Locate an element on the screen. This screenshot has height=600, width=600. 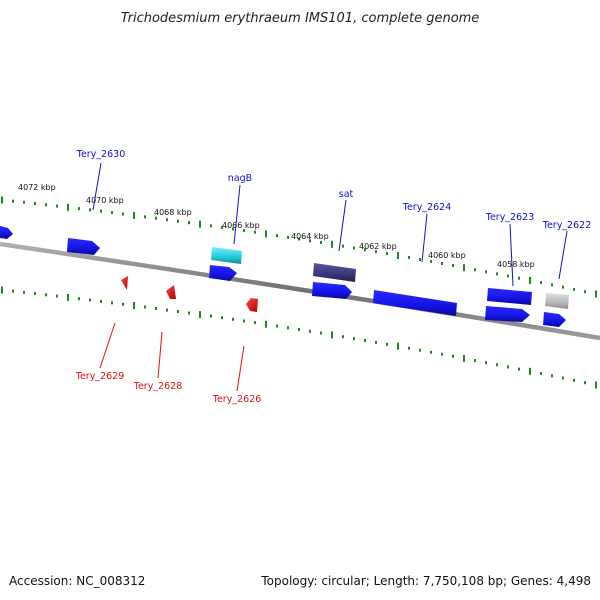
scale-label: 4070 kbp is located at coordinates (105, 200).